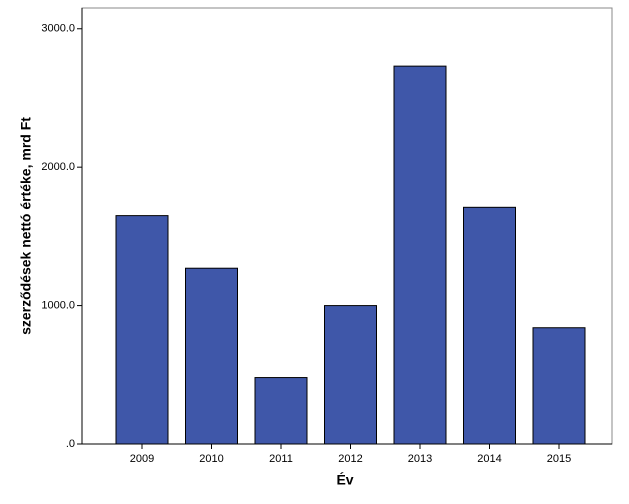 This screenshot has height=504, width=629. I want to click on x-tick-label: 2014, so click(489, 459).